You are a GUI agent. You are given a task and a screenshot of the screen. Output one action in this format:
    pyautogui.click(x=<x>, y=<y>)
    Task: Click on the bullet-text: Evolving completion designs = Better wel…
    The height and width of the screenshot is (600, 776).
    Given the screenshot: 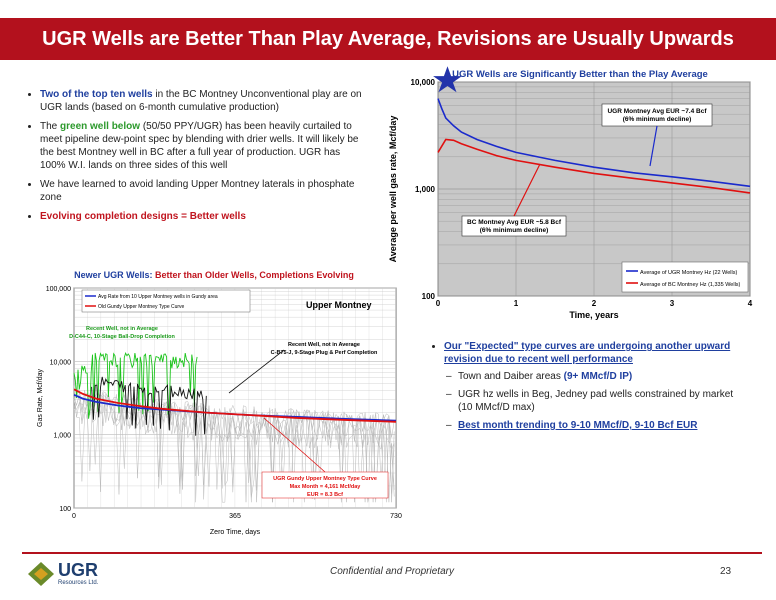 What is the action you would take?
    pyautogui.click(x=143, y=216)
    